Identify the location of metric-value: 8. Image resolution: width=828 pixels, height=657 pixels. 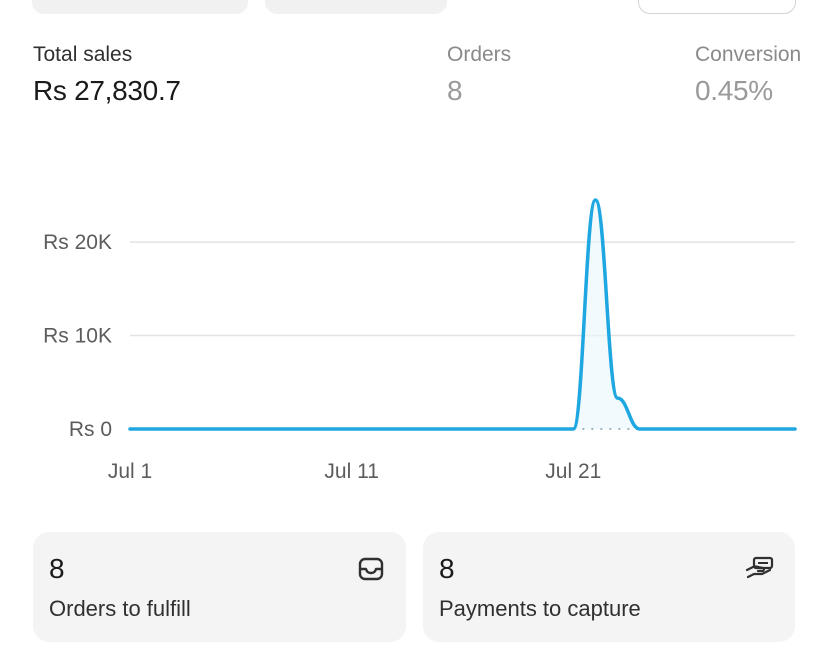
(455, 90).